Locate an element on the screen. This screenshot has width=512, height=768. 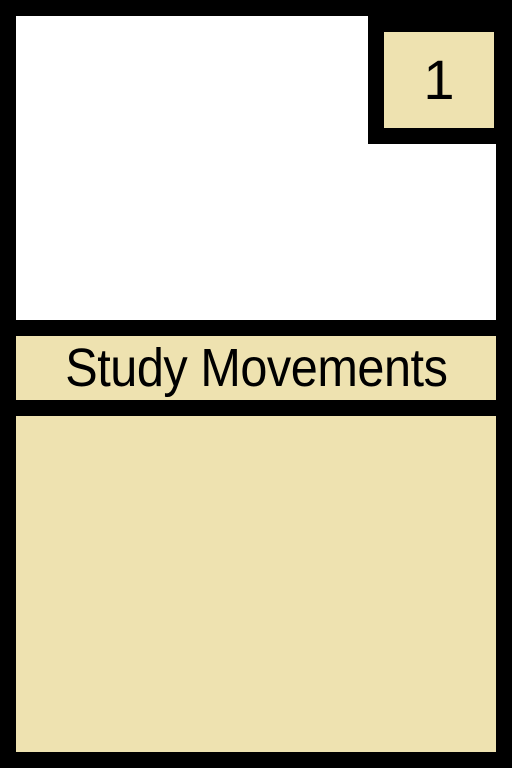
card-title-bar: Study Movements is located at coordinates (256, 368).